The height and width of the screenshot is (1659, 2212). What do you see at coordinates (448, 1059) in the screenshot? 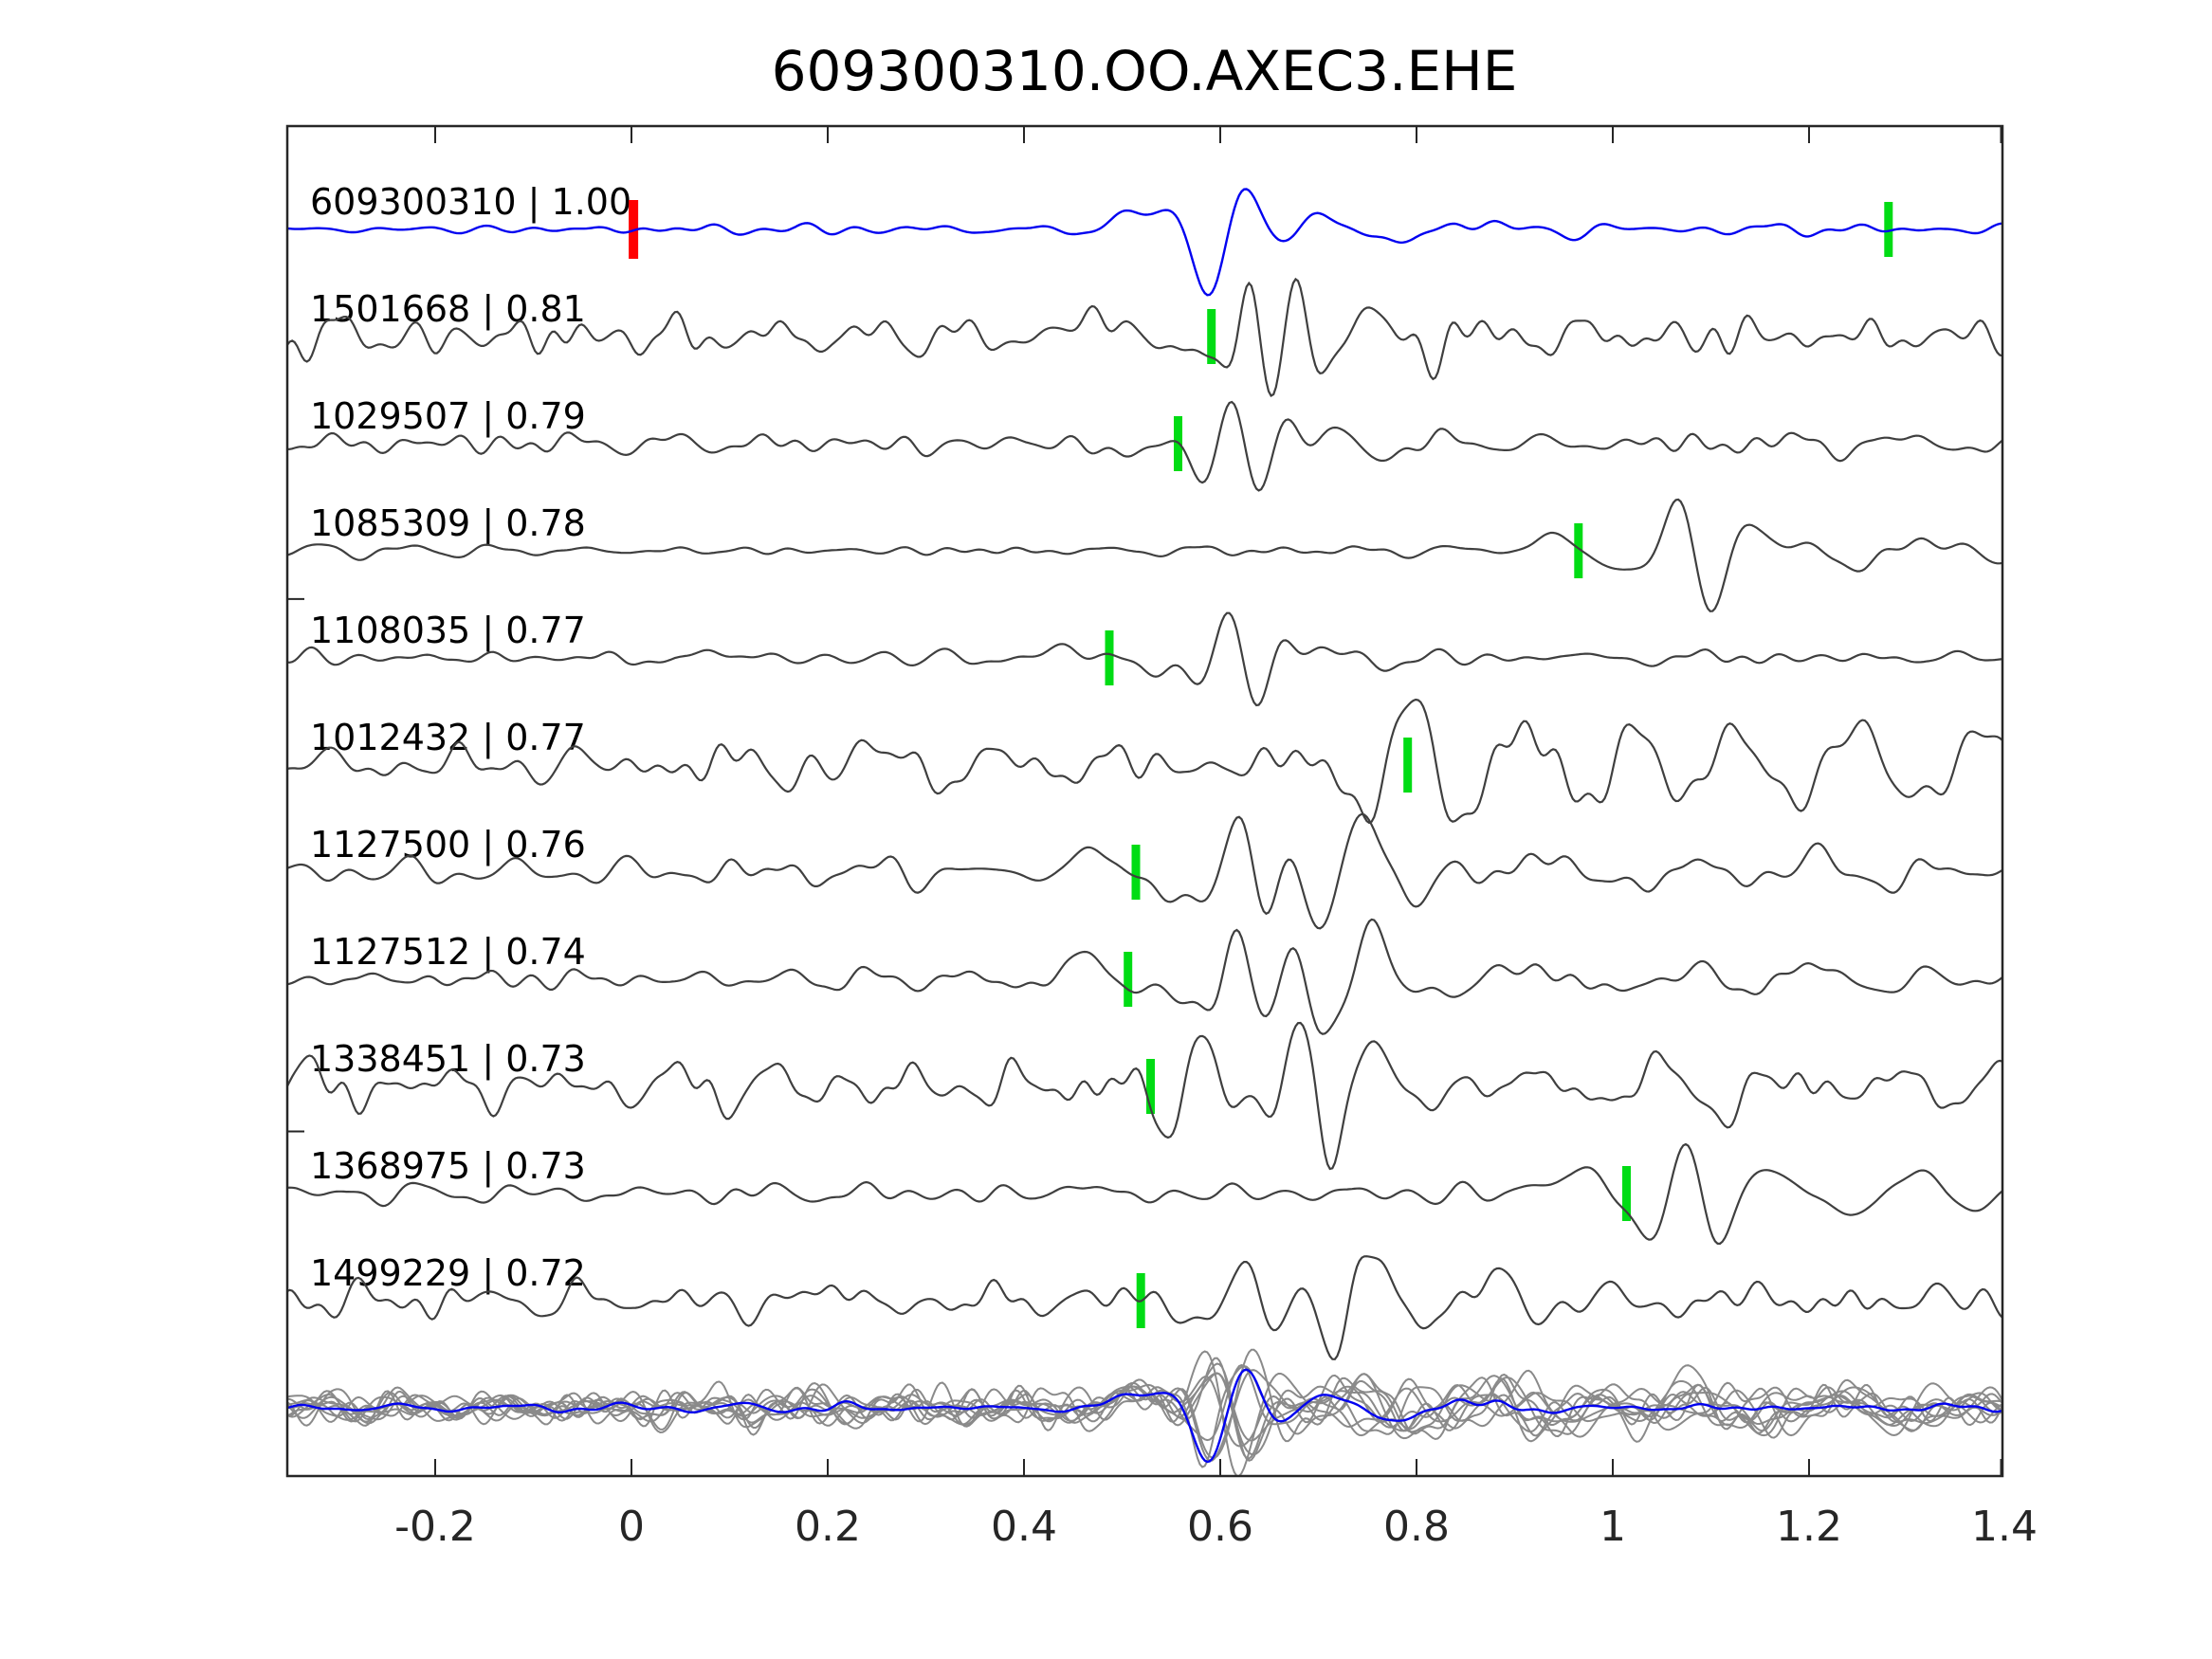
I see `trace-label: 1338451 | 0.73` at bounding box center [448, 1059].